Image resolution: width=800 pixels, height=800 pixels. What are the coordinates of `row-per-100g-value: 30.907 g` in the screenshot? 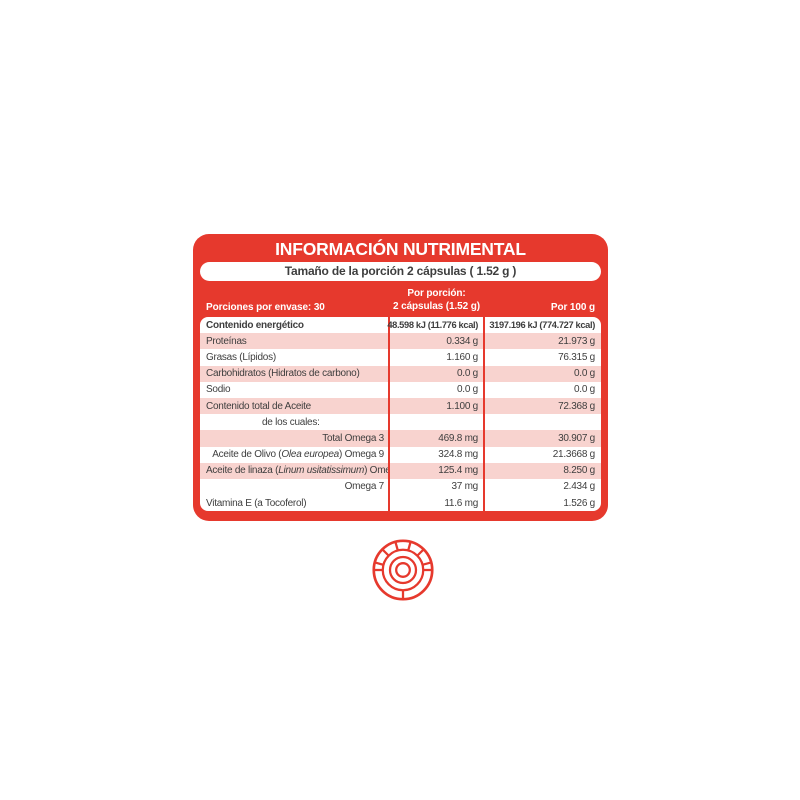 It's located at (576, 438).